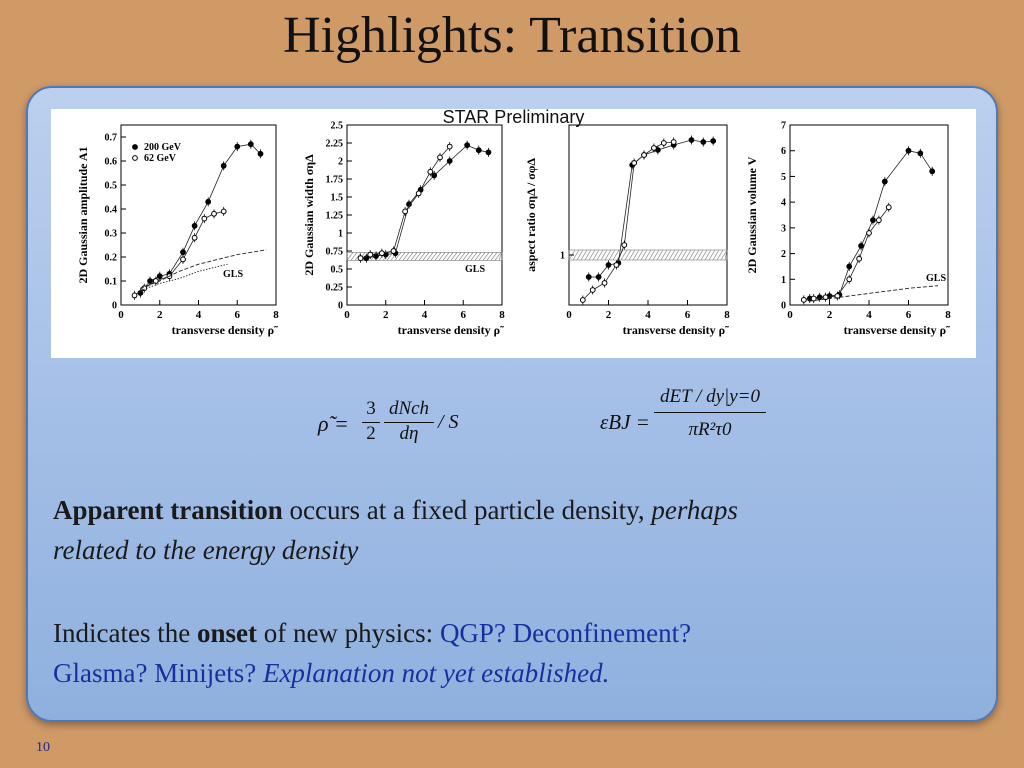 This screenshot has height=768, width=1024. Describe the element at coordinates (783, 306) in the screenshot. I see `y-tick-label-3: 0` at that location.